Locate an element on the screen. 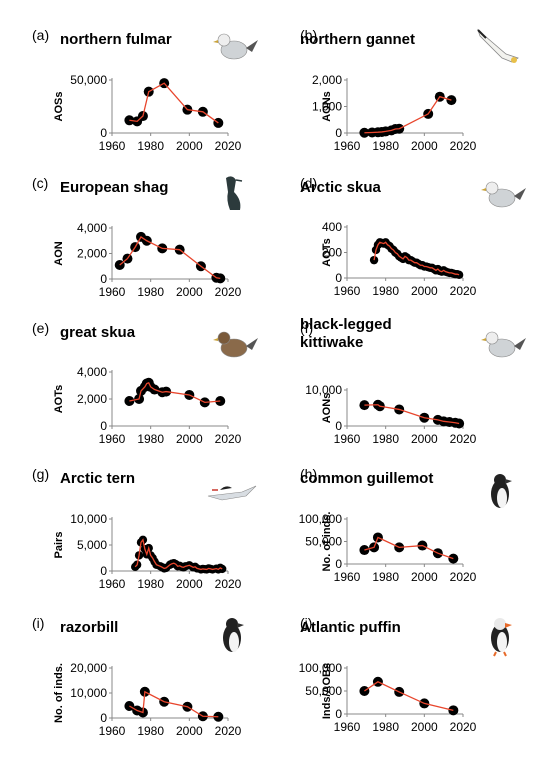 This screenshot has width=533, height=758. panel-title: Arctic skua is located at coordinates (341, 187).